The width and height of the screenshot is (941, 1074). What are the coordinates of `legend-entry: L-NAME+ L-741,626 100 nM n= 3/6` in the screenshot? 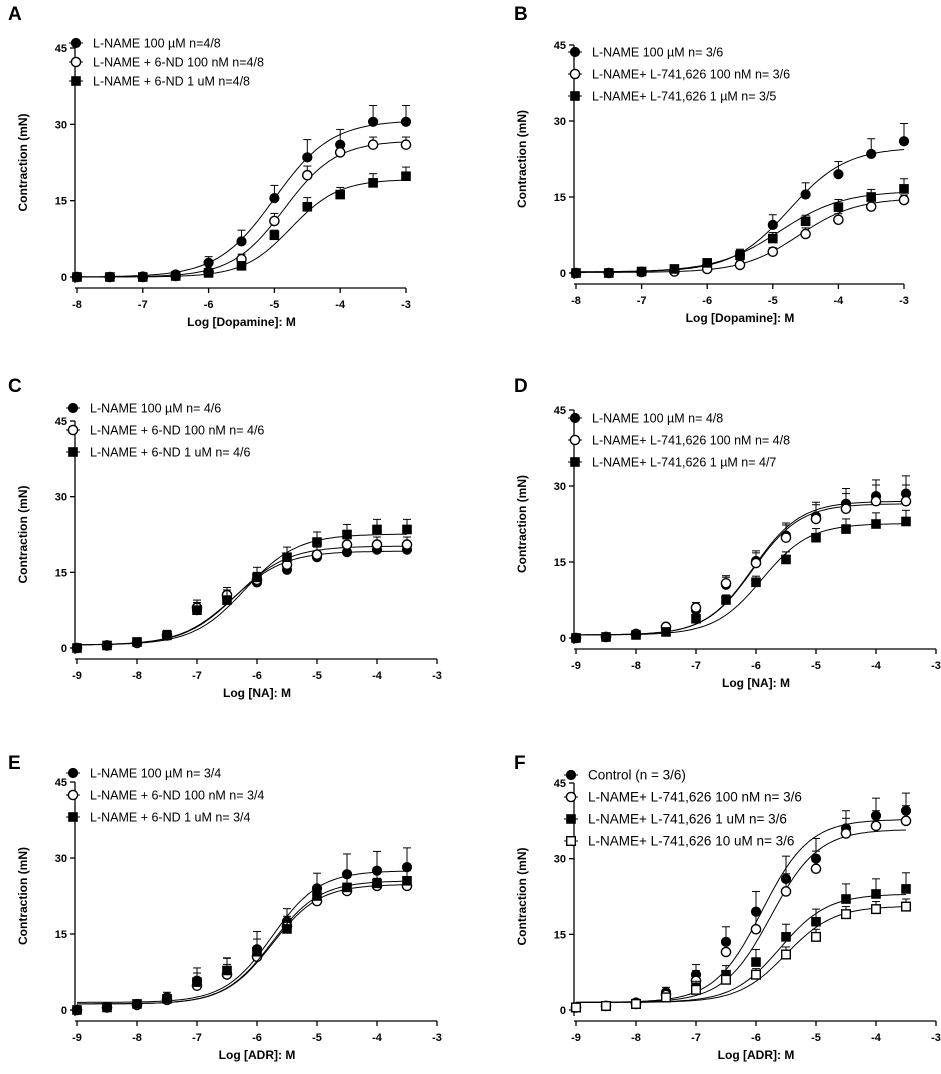 It's located at (683, 797).